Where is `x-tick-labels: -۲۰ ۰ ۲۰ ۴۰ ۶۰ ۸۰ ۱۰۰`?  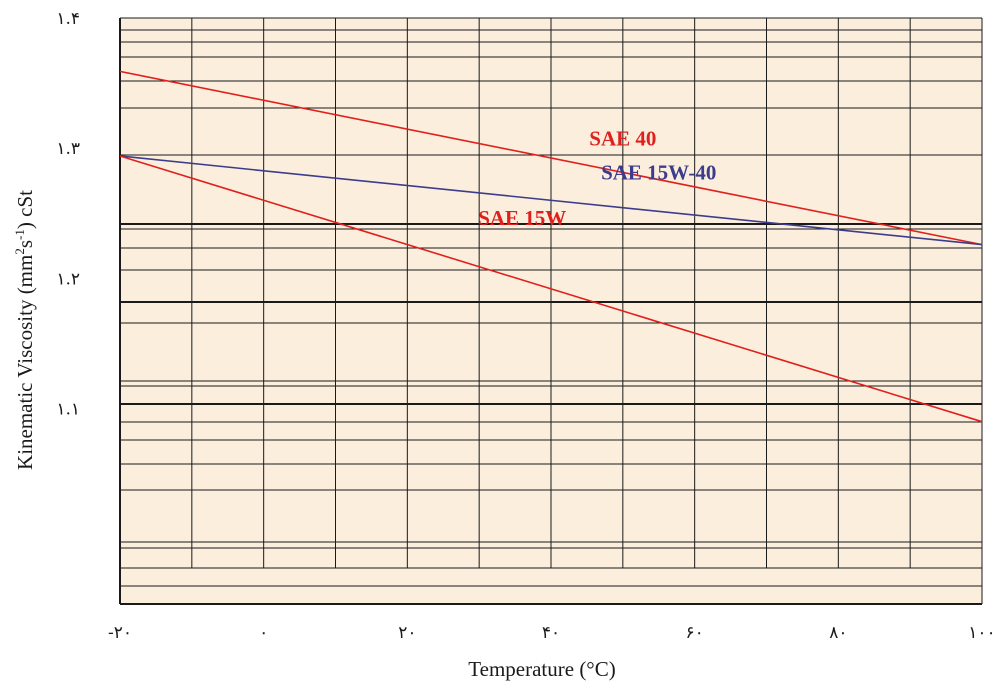
x-tick-labels: -۲۰ ۰ ۲۰ ۴۰ ۶۰ ۸۰ ۱۰۰ is located at coordinates (552, 633).